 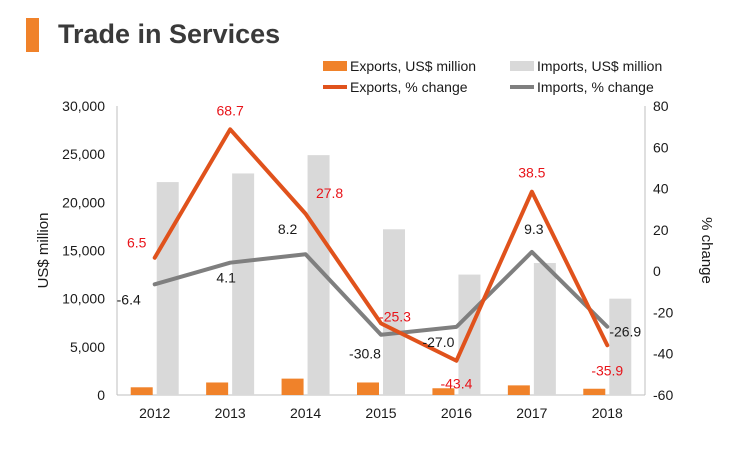 I want to click on legend-label-exports-bar: Exports, US$ million, so click(x=413, y=66).